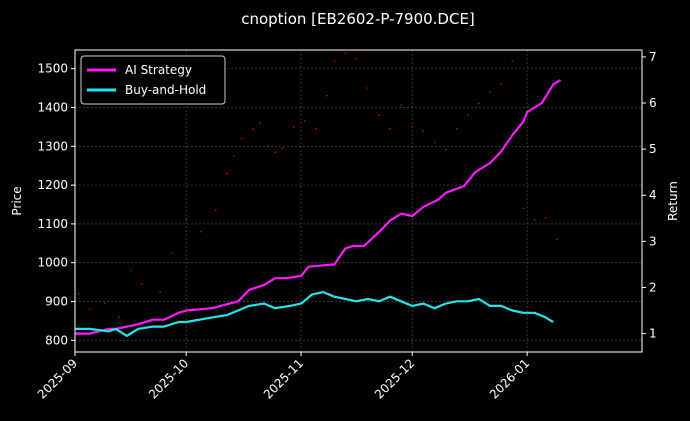 This screenshot has height=421, width=690. I want to click on legend-box, so click(153, 80).